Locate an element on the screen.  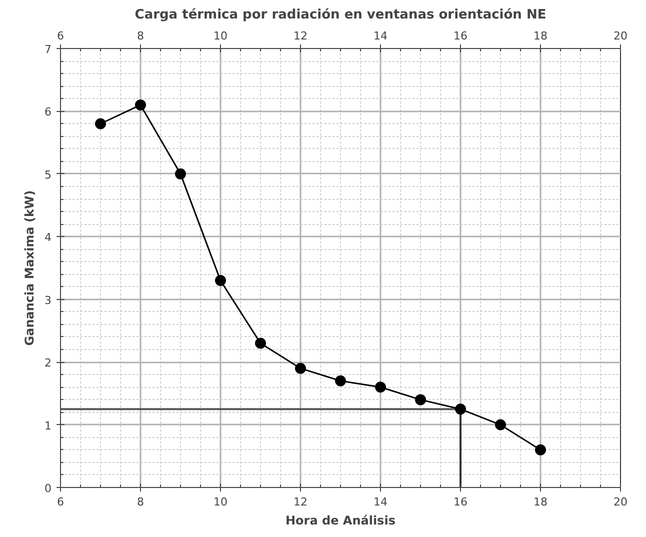
y-tick-label: 0 is located at coordinates (48, 488).